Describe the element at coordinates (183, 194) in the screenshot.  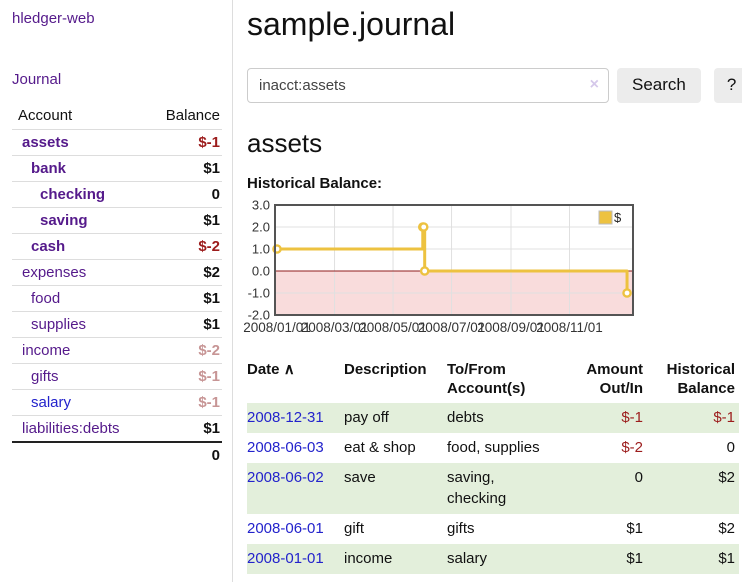
I see `account-balance-cell: 0` at that location.